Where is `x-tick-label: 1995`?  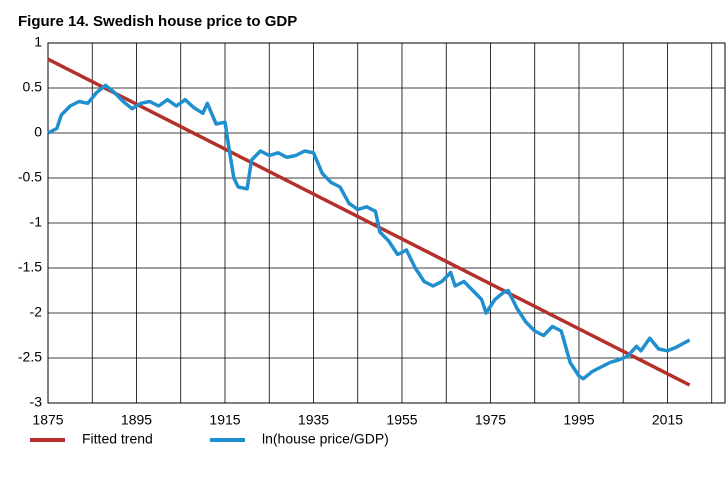 x-tick-label: 1995 is located at coordinates (578, 420).